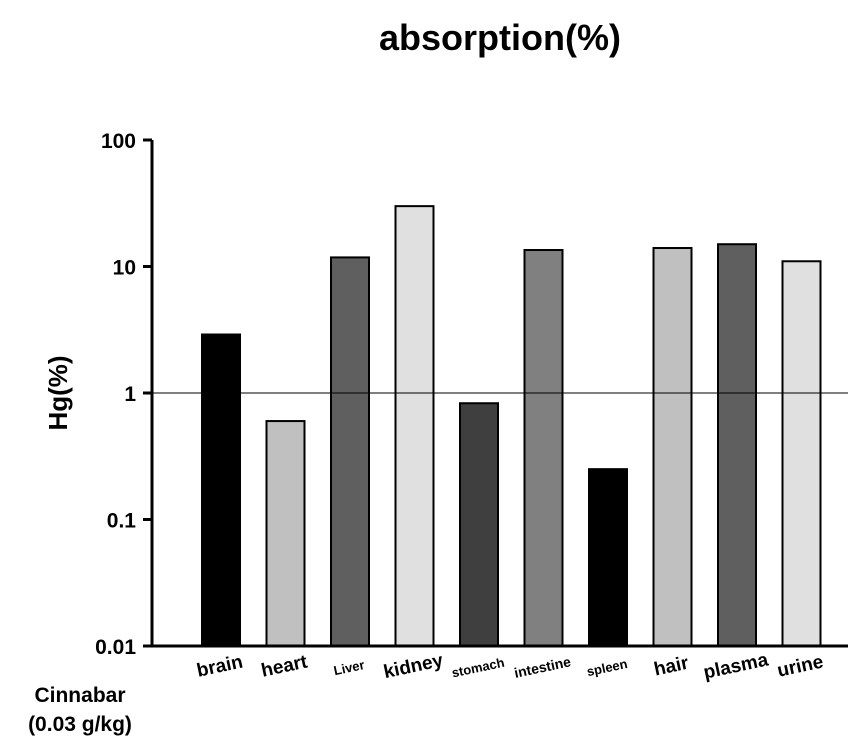  What do you see at coordinates (737, 445) in the screenshot?
I see `bar-plasma` at bounding box center [737, 445].